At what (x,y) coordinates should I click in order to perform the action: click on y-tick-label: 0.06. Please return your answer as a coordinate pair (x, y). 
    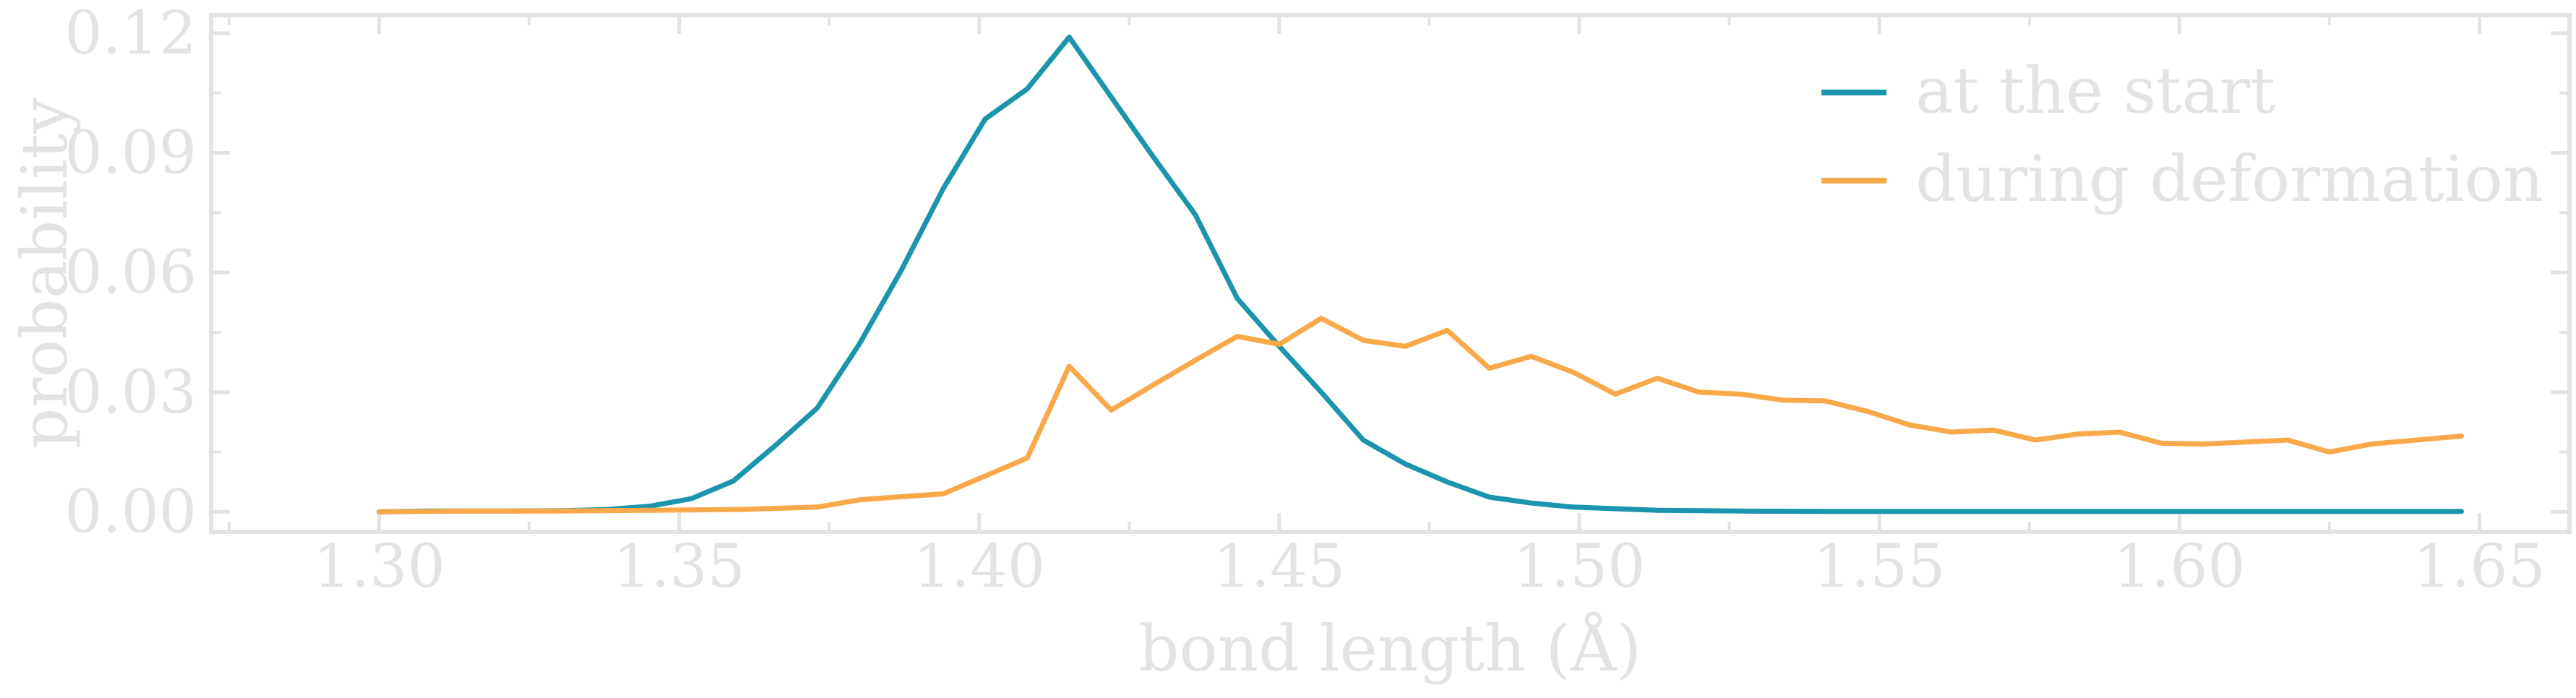
    Looking at the image, I should click on (130, 272).